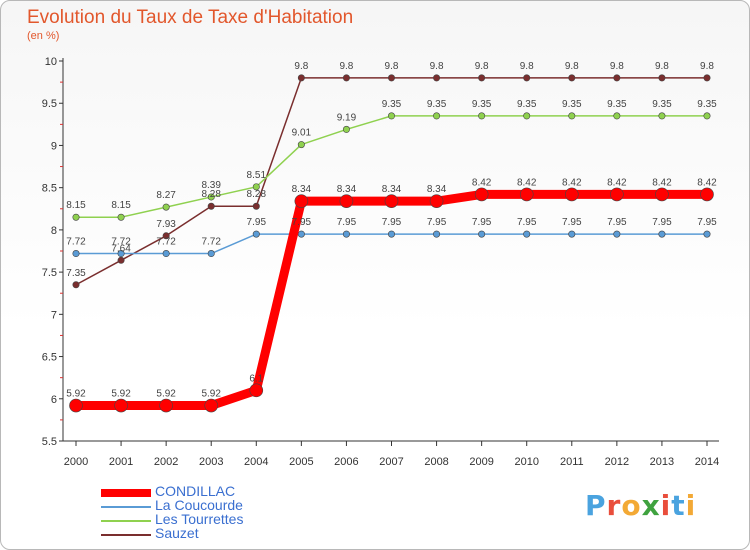 The height and width of the screenshot is (550, 750). What do you see at coordinates (572, 462) in the screenshot?
I see `x-tick-label: 2011` at bounding box center [572, 462].